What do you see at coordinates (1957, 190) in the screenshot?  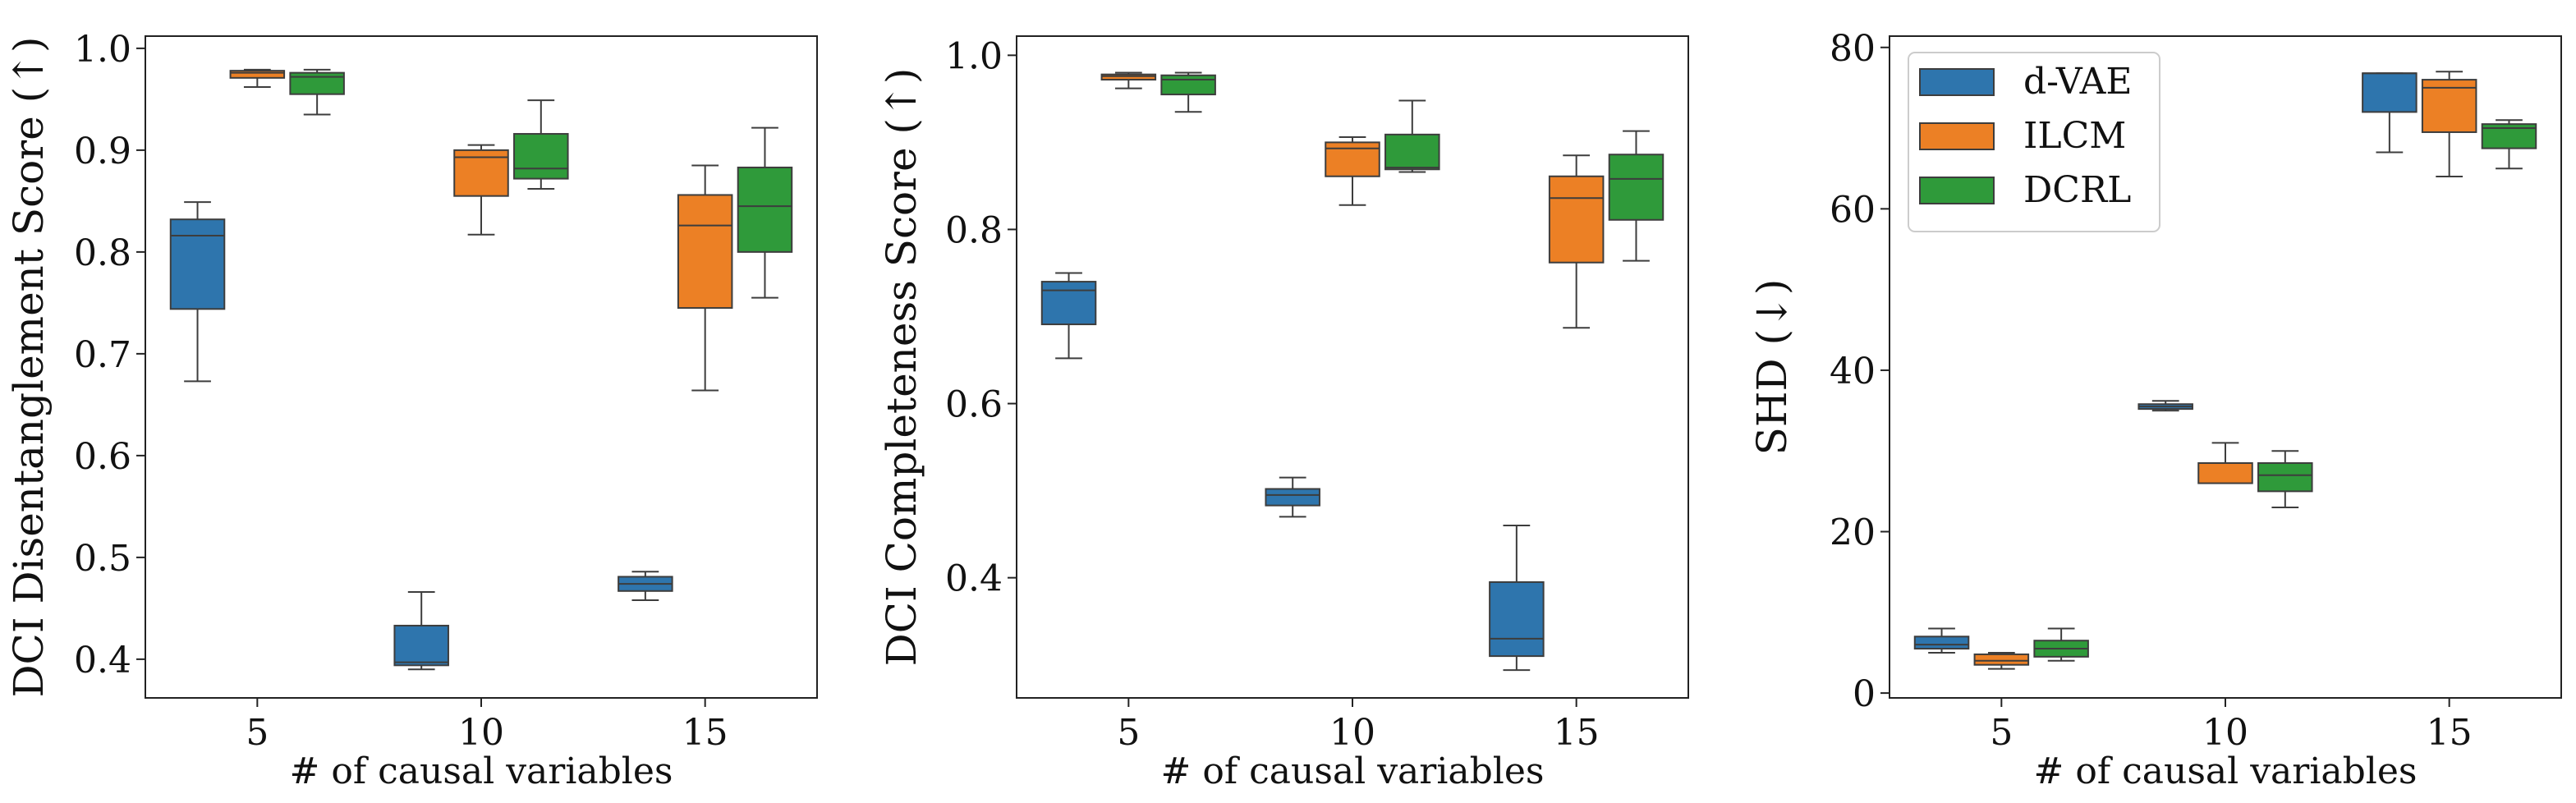 I see `legend-swatch-dcrl` at bounding box center [1957, 190].